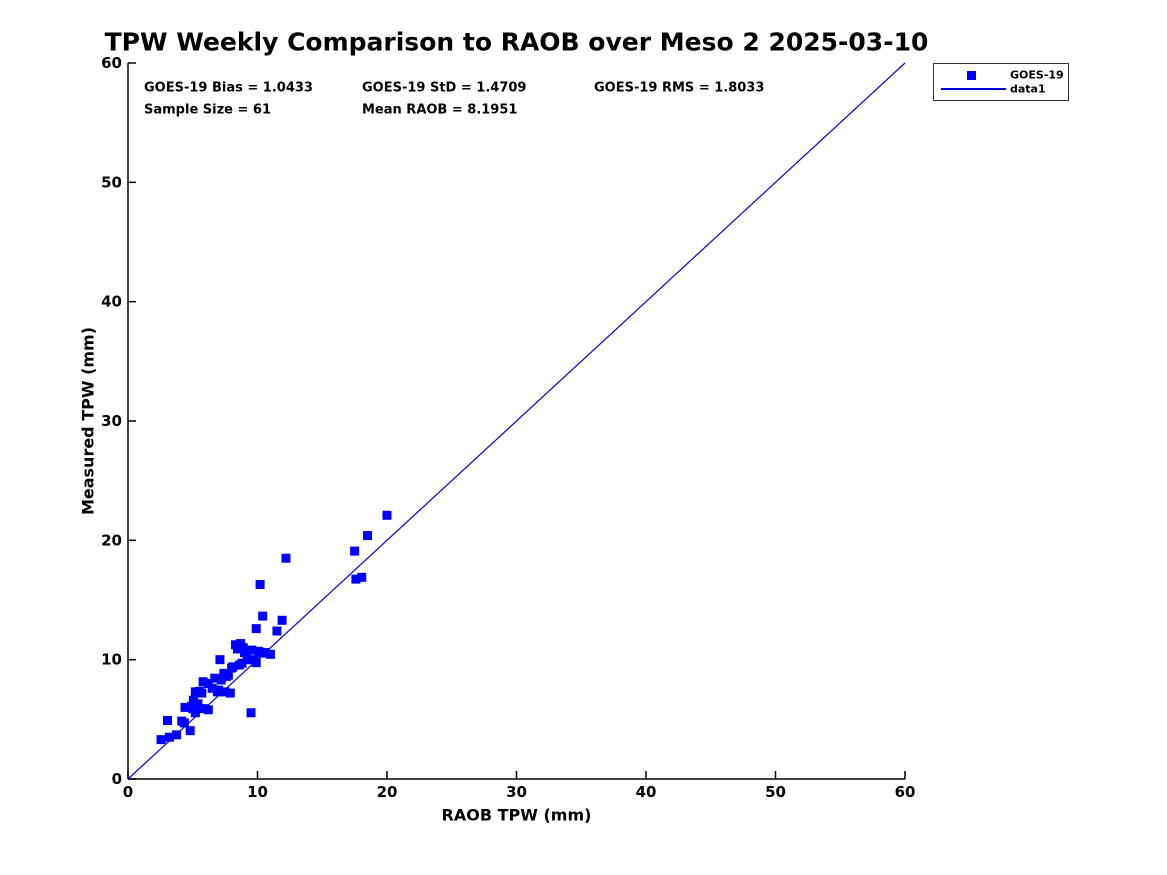 Image resolution: width=1167 pixels, height=875 pixels. I want to click on y-tick-label: 0, so click(117, 779).